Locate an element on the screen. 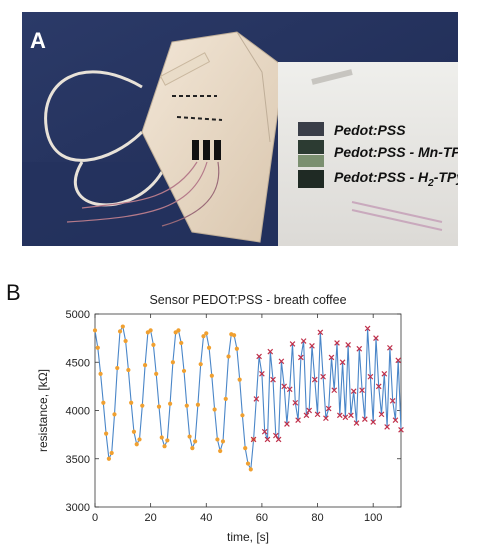 This screenshot has height=555, width=480. inset-label-h2-a: Pedot:PSS - H is located at coordinates (381, 177).